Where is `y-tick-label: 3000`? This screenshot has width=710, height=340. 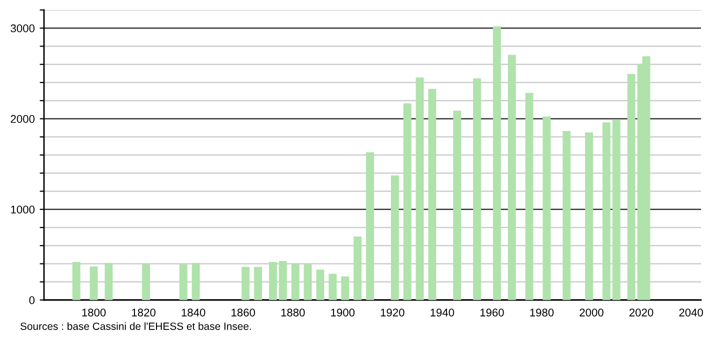
y-tick-label: 3000 is located at coordinates (22, 28).